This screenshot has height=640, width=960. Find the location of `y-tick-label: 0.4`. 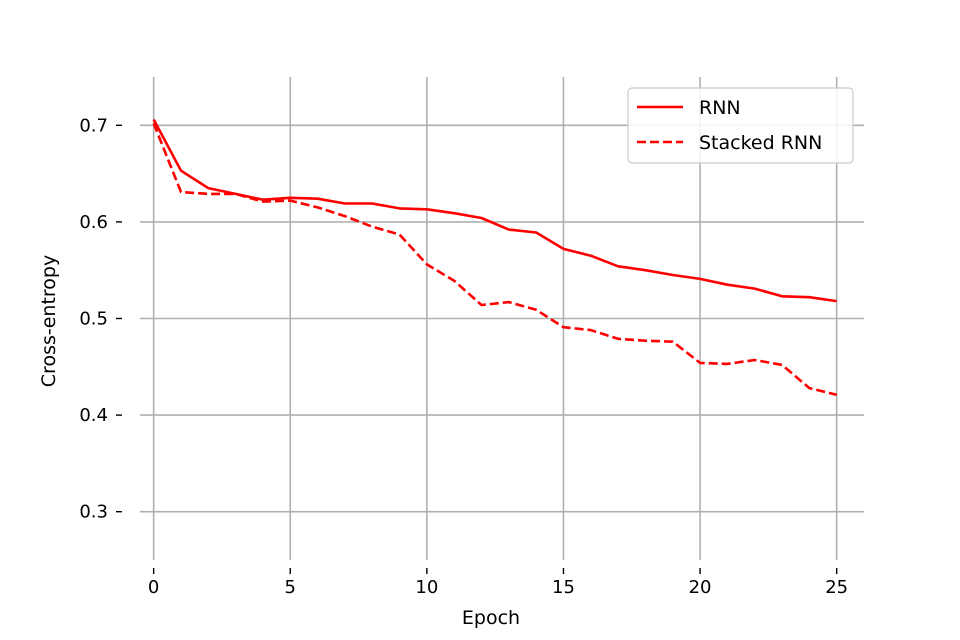

y-tick-label: 0.4 is located at coordinates (93, 415).